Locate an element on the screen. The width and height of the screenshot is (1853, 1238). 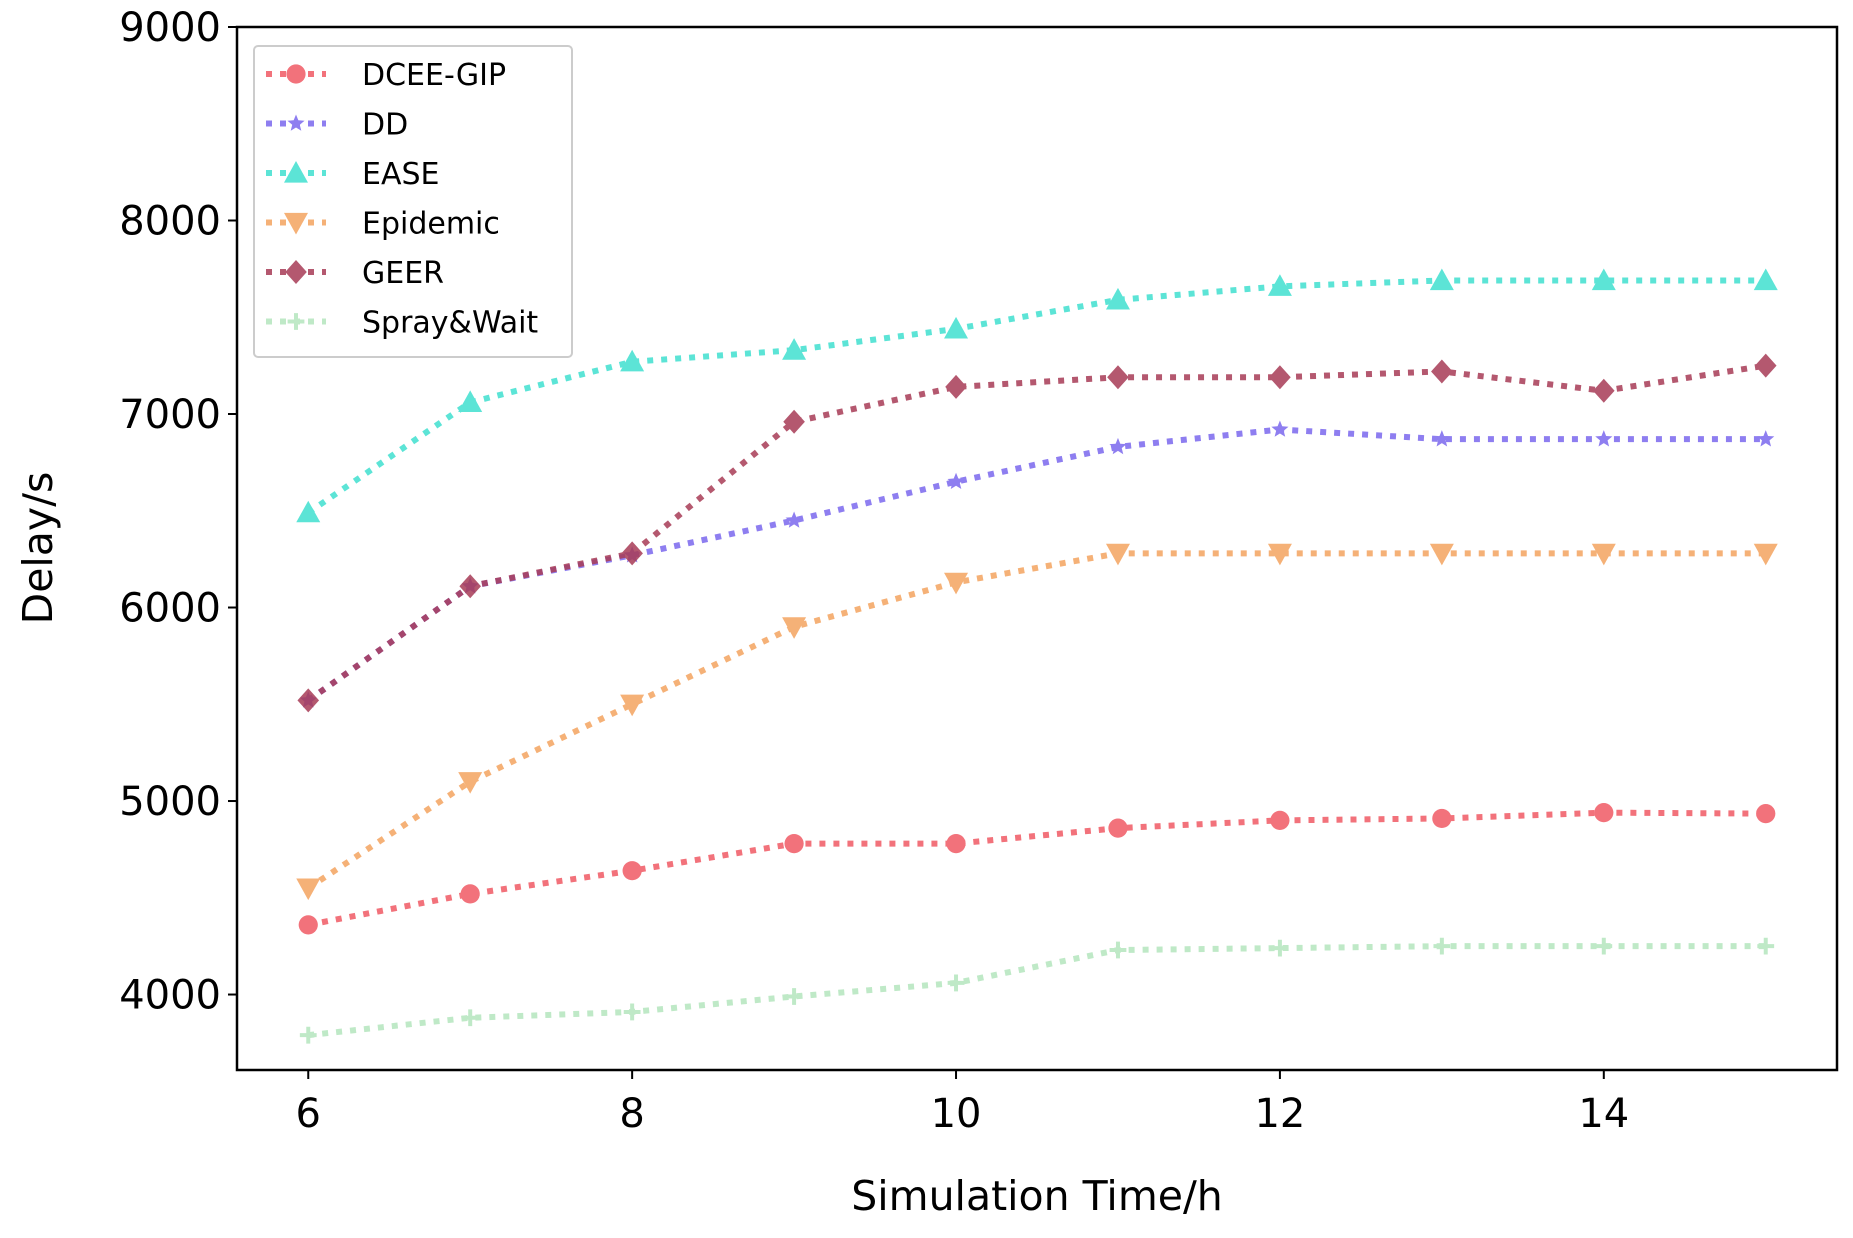
y-tick-label: 6000 is located at coordinates (170, 609).